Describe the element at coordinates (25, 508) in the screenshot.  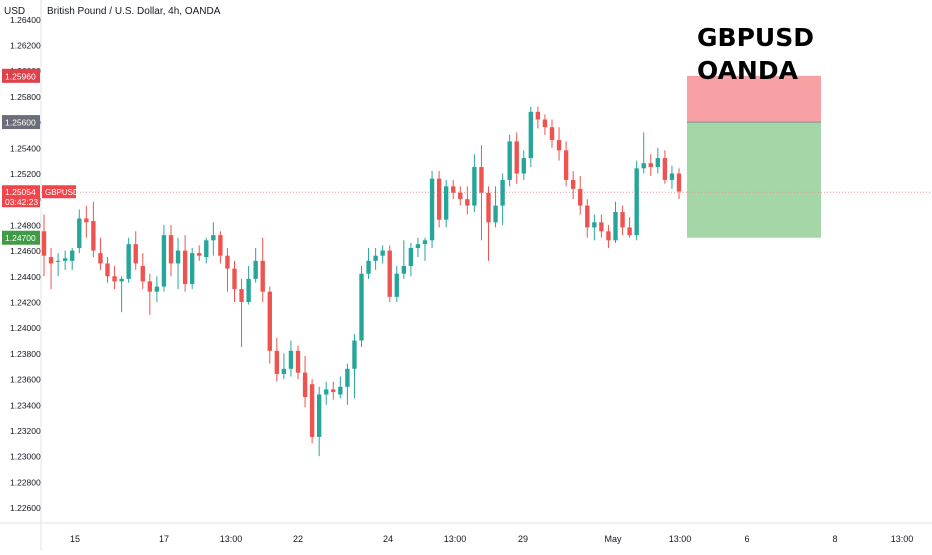
I see `y-tick-label: 1.22600` at that location.